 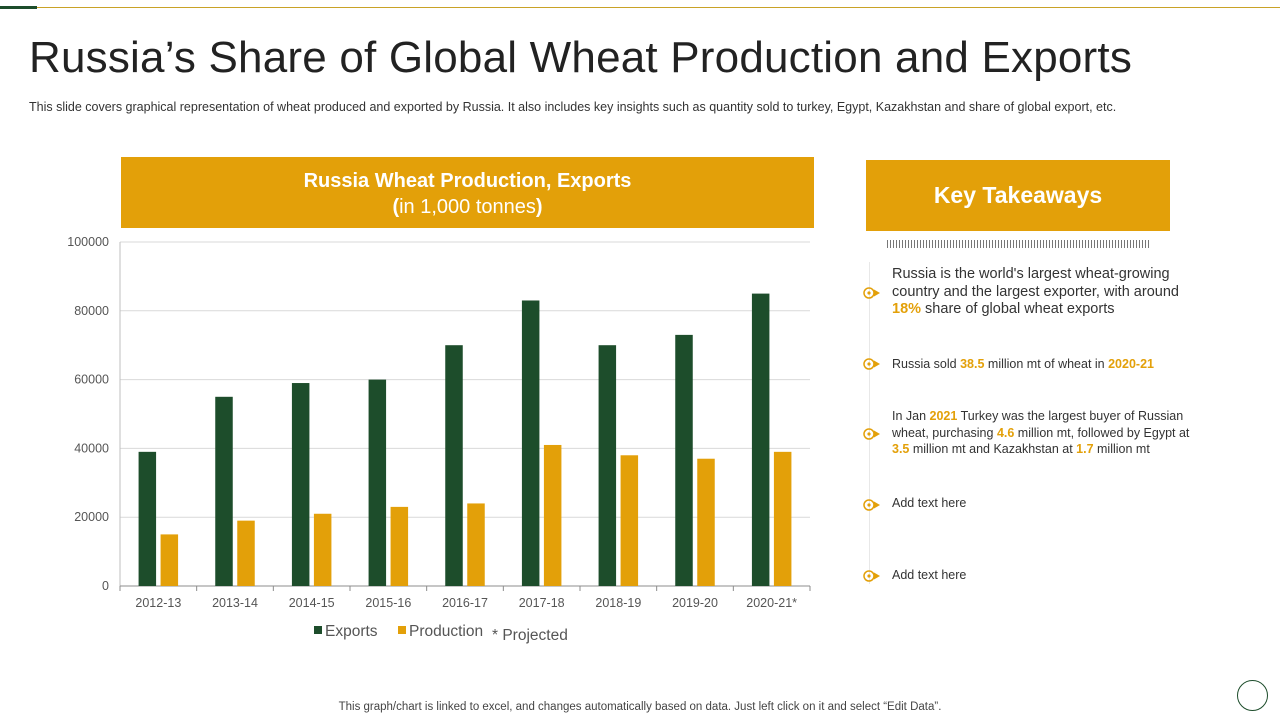 I want to click on takeaway-text-segment: million mt, followed by Egypt at, so click(x=1102, y=432).